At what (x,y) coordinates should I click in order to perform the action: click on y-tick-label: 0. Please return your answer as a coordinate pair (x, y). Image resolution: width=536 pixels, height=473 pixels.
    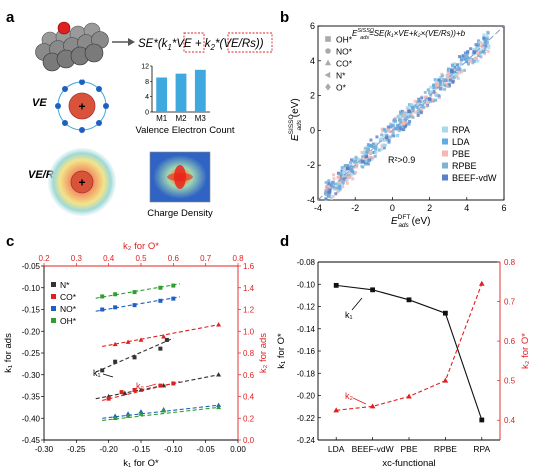
    Looking at the image, I should click on (312, 130).